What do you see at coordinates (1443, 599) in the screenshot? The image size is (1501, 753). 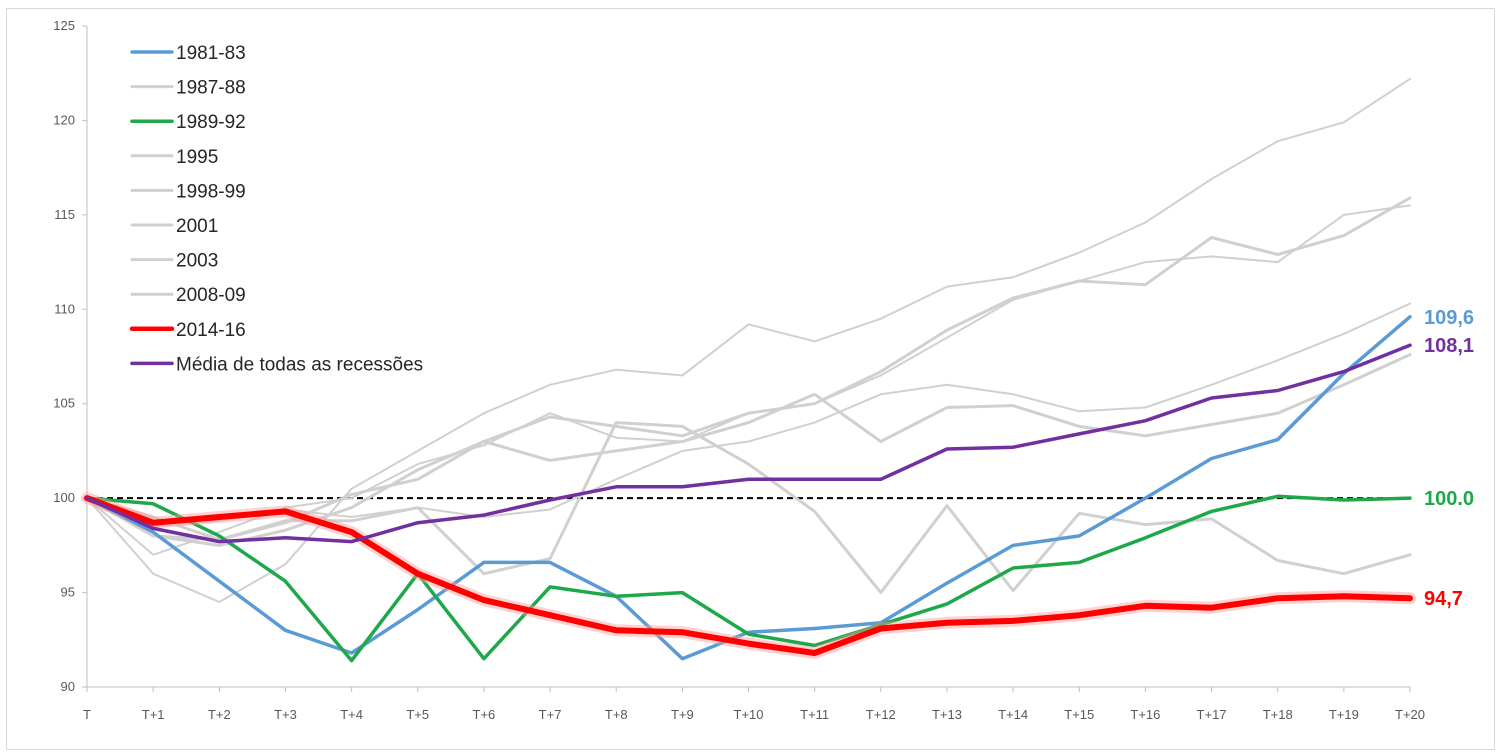 I see `end-label-8: 94,7` at bounding box center [1443, 599].